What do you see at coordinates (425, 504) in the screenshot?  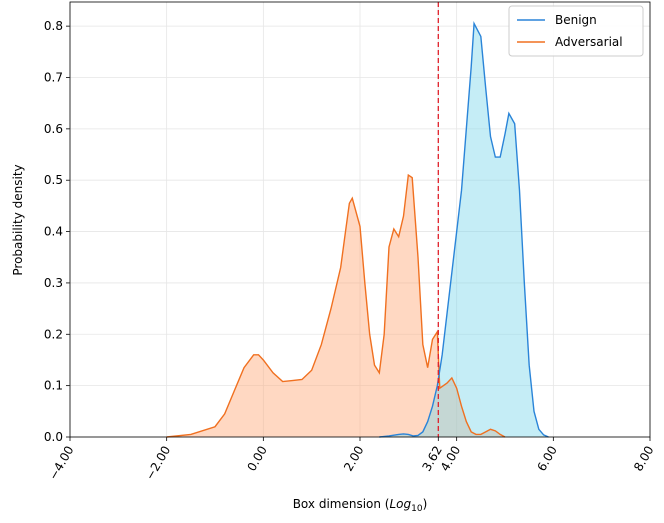 I see `x-label-part: )` at bounding box center [425, 504].